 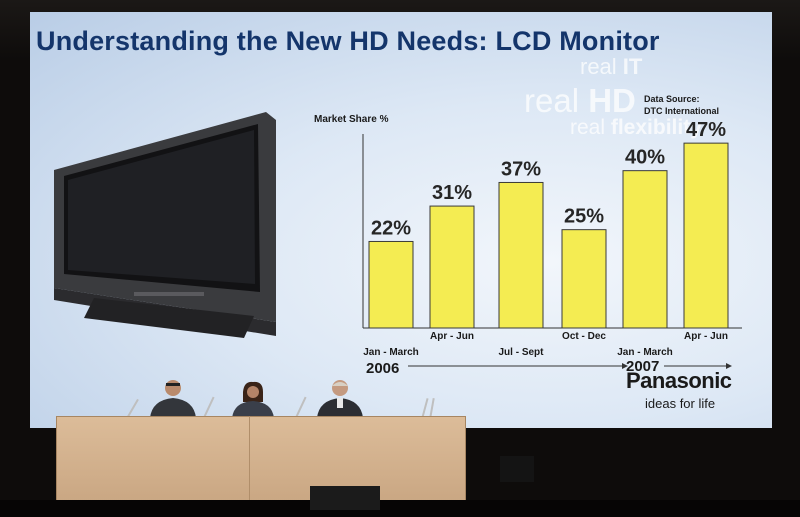 What do you see at coordinates (601, 66) in the screenshot?
I see `watermark-1a: real` at bounding box center [601, 66].